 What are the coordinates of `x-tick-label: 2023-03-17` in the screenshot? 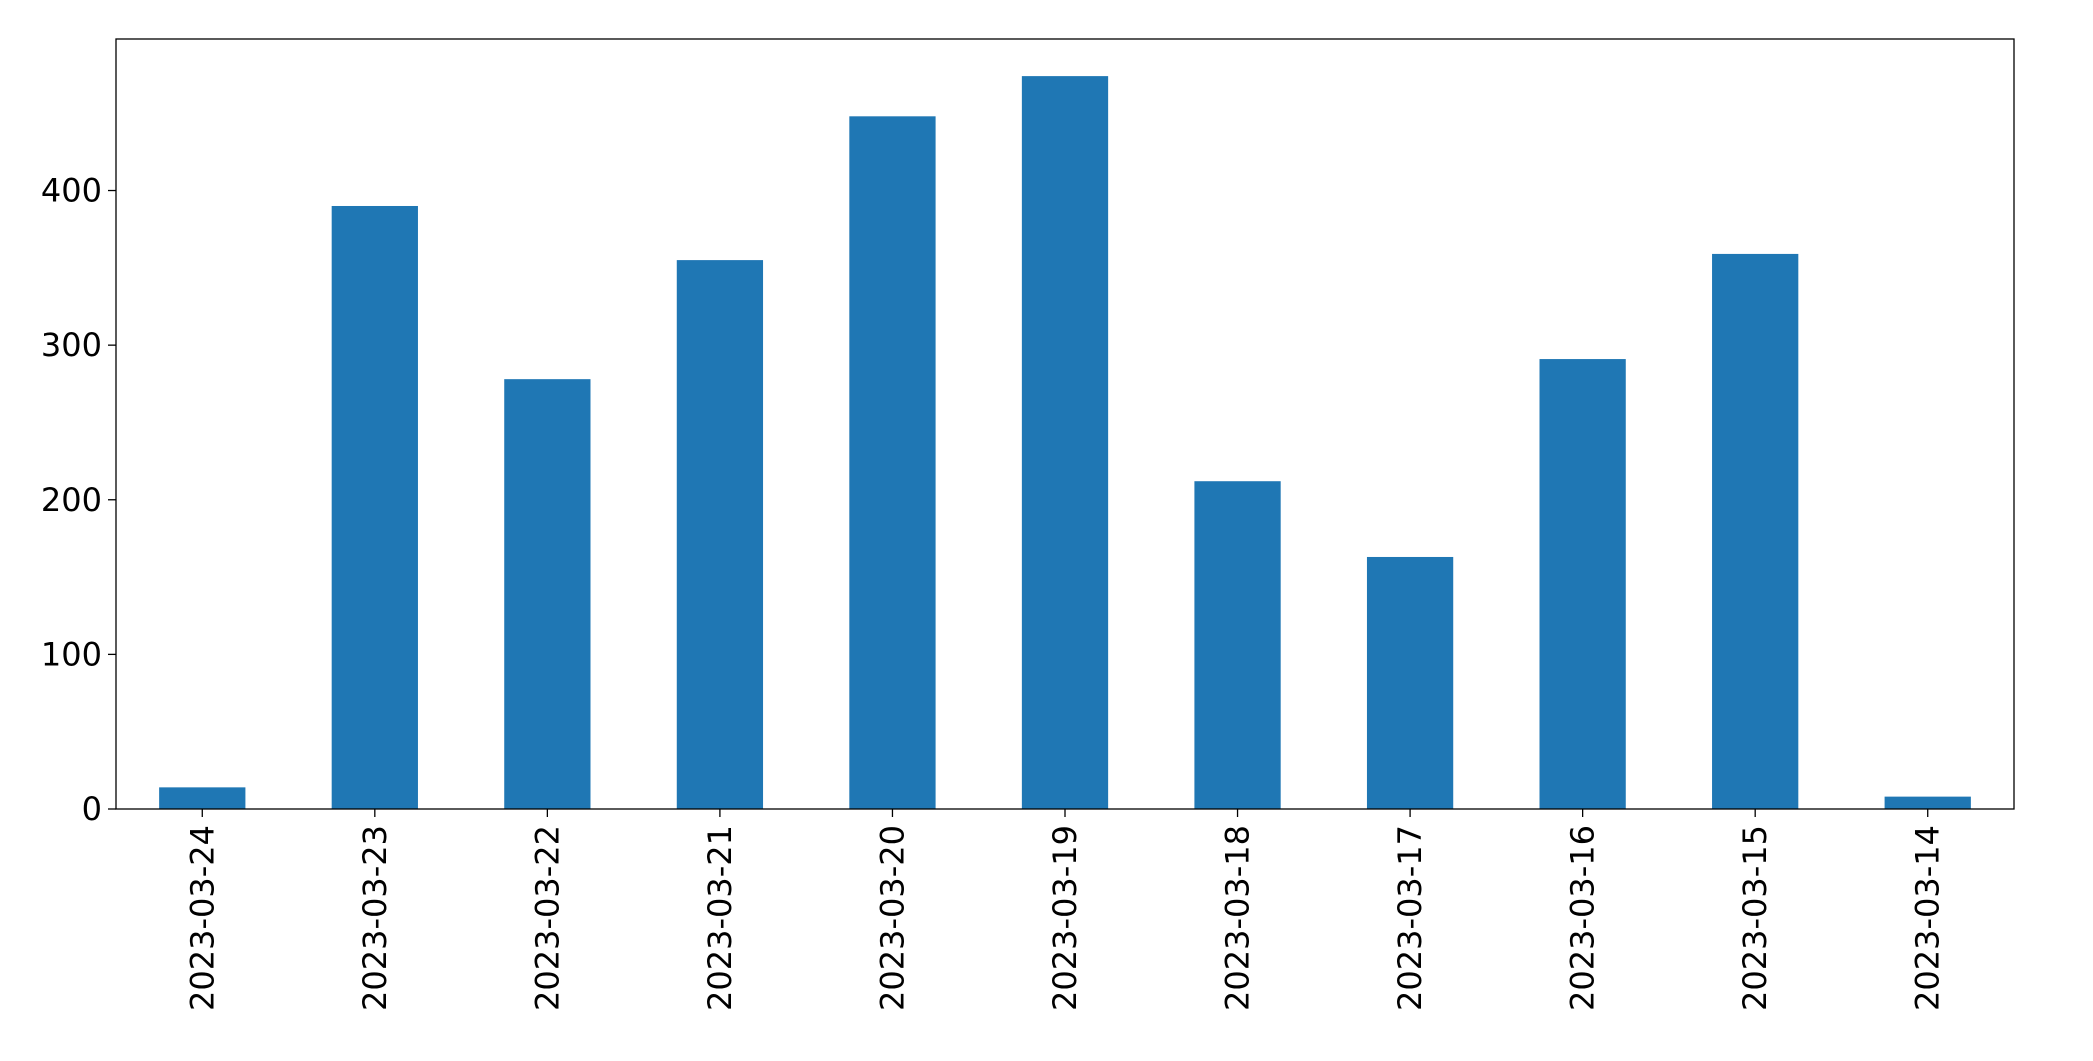 It's located at (1410, 918).